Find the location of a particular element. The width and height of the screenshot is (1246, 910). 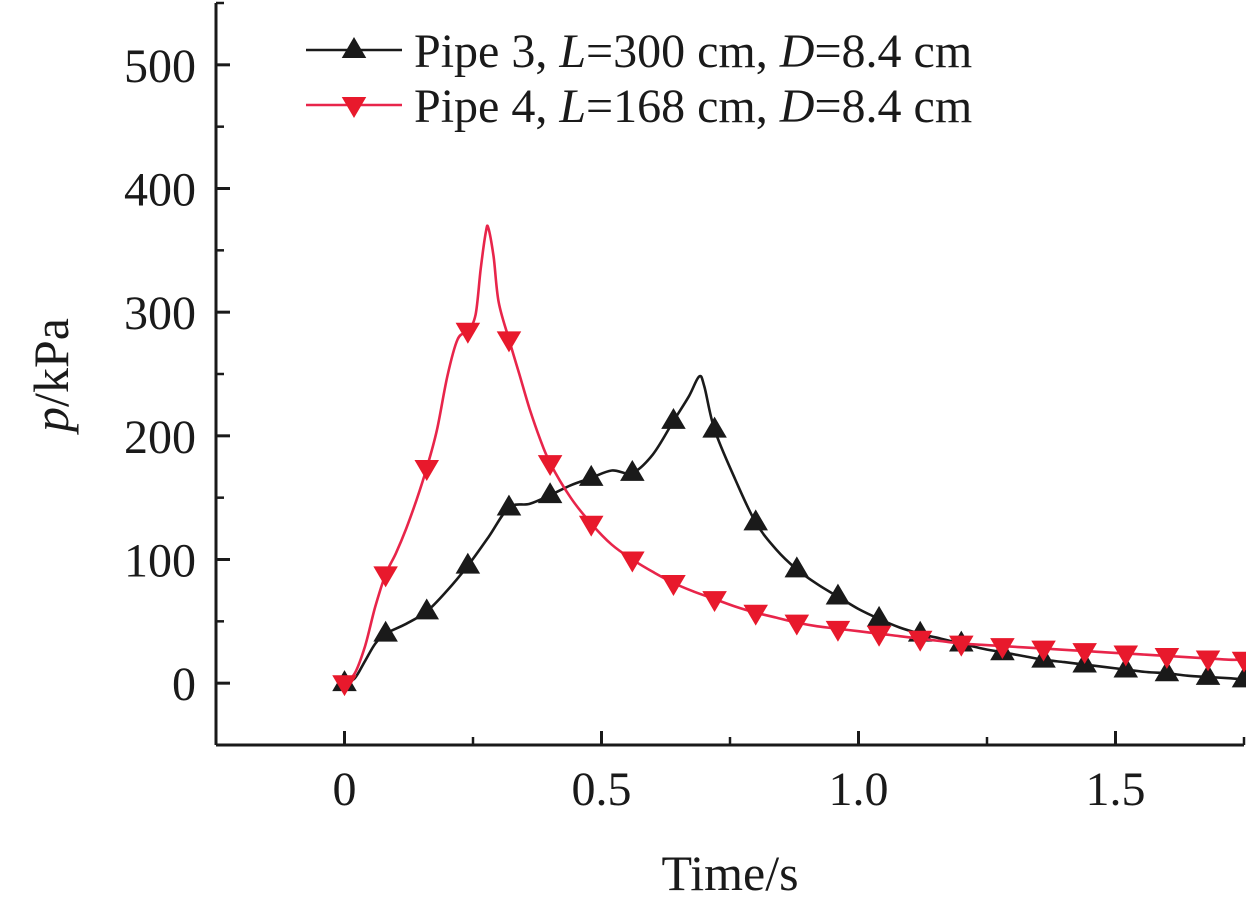

legend-label-part: Pipe 4, is located at coordinates (486, 106).